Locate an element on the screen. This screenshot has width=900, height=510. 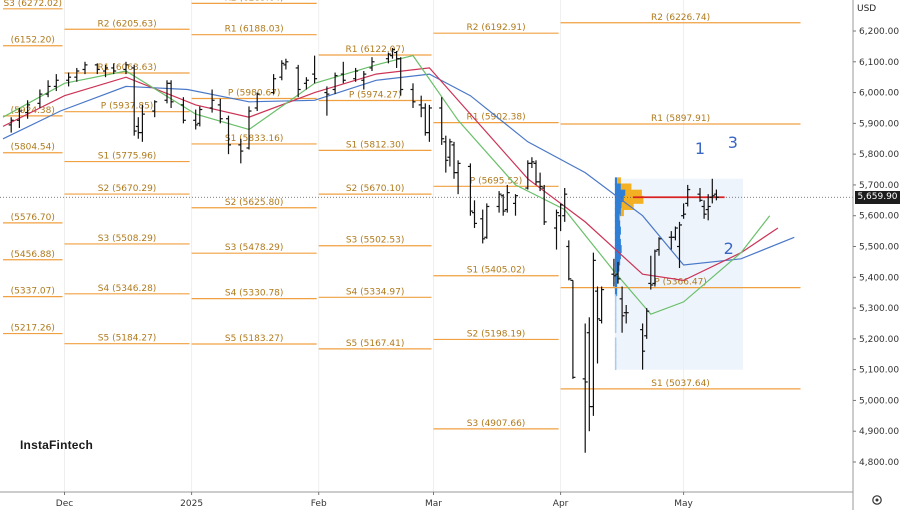
pivot-level-label: P (5695.52) is located at coordinates (496, 181).